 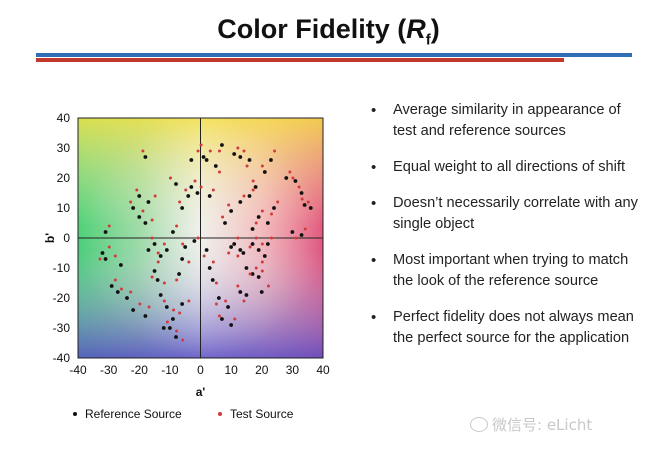 What do you see at coordinates (75, 414) in the screenshot?
I see `legend-marker` at bounding box center [75, 414].